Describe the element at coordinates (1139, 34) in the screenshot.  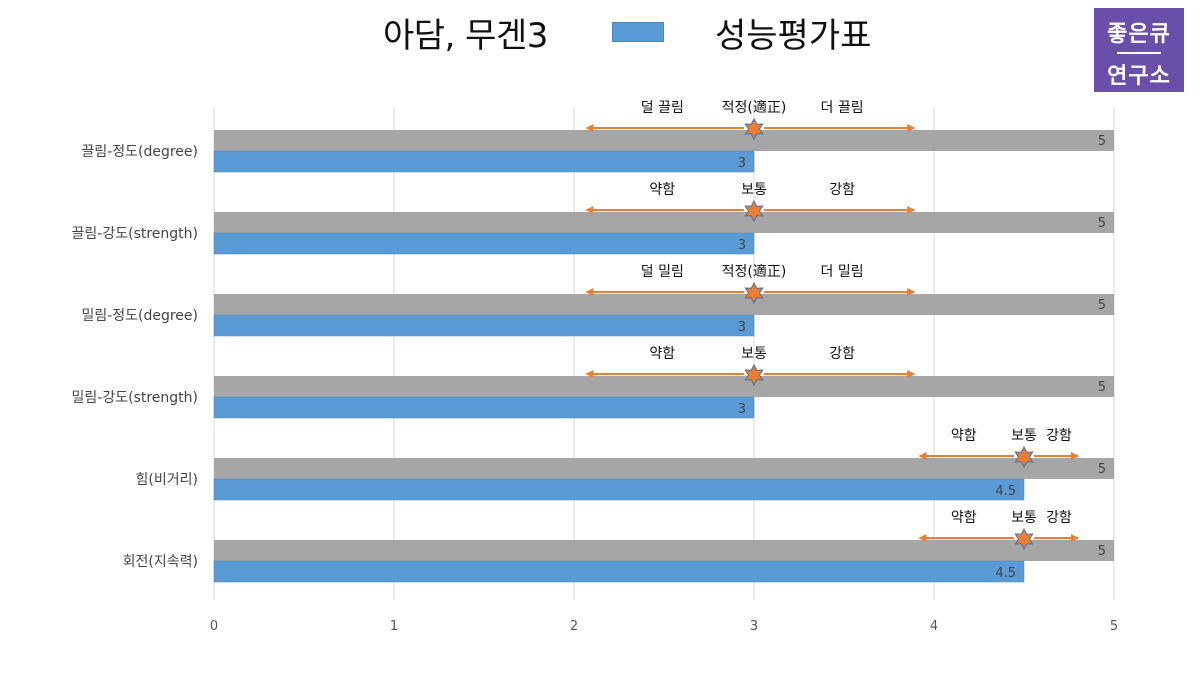
I see `logo-line-1: 좋은큐` at that location.